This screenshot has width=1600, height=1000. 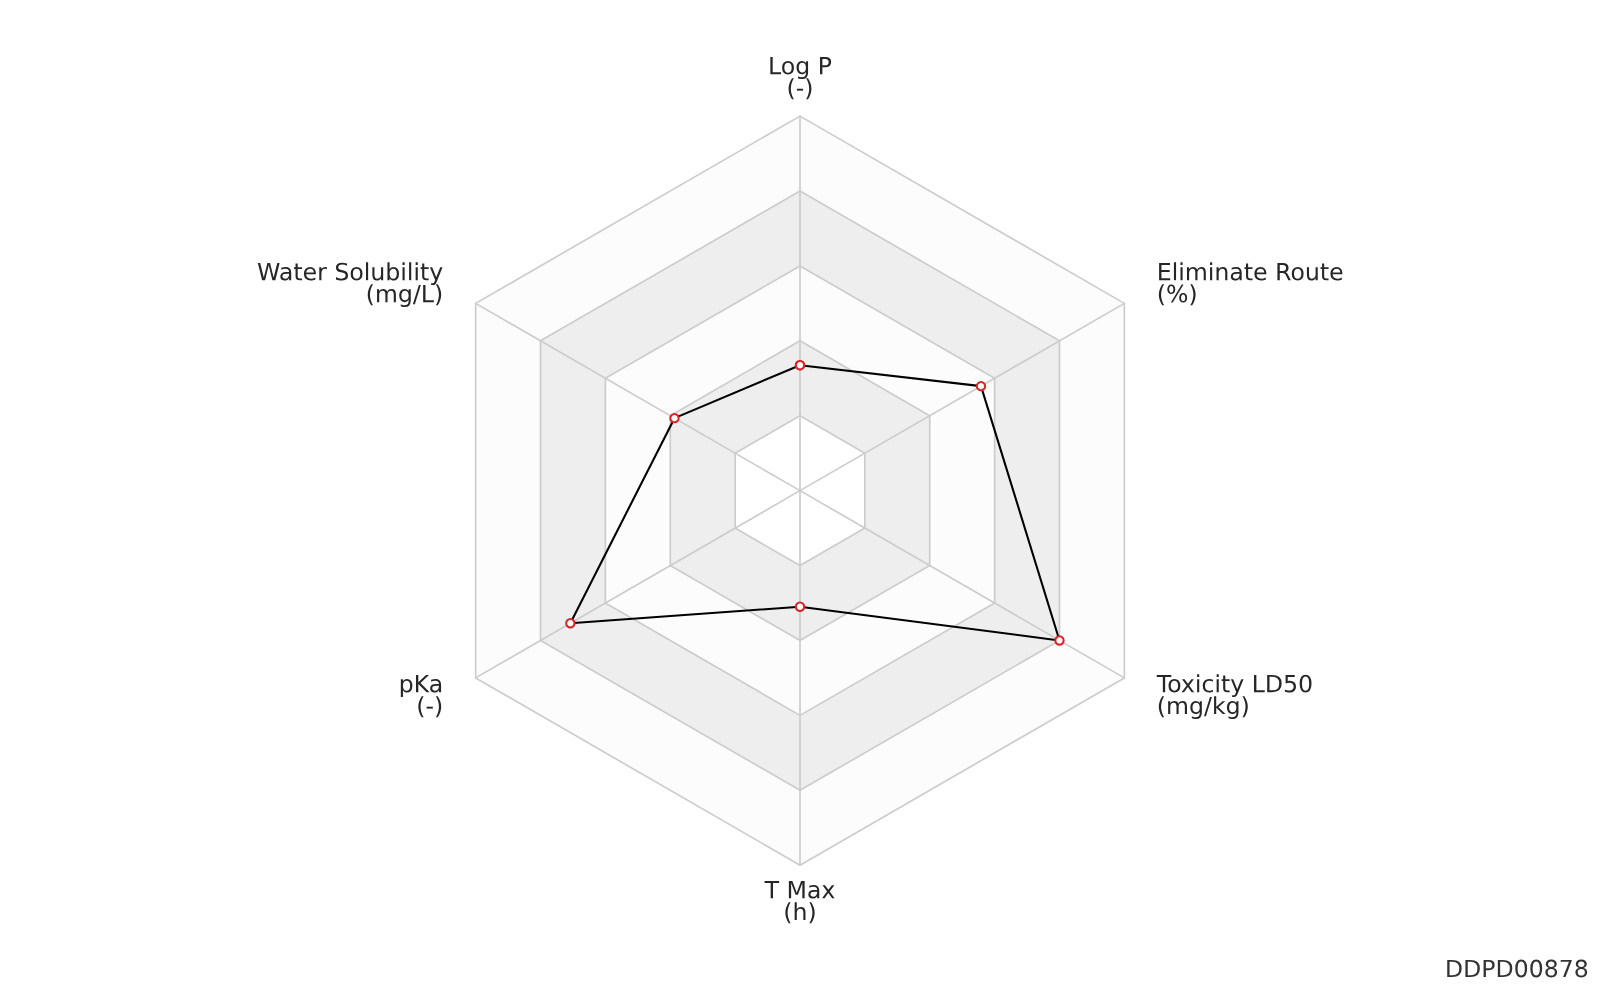 I want to click on spoke-label: Log P (-), so click(x=801, y=78).